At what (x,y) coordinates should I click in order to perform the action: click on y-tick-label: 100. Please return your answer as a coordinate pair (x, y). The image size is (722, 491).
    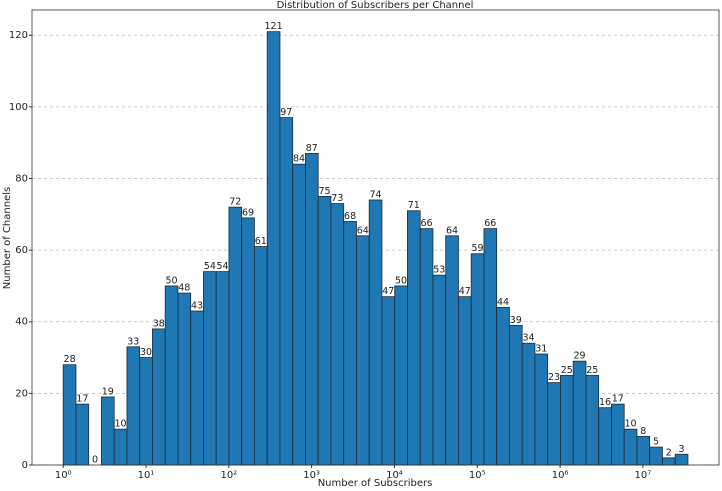
    Looking at the image, I should click on (18, 107).